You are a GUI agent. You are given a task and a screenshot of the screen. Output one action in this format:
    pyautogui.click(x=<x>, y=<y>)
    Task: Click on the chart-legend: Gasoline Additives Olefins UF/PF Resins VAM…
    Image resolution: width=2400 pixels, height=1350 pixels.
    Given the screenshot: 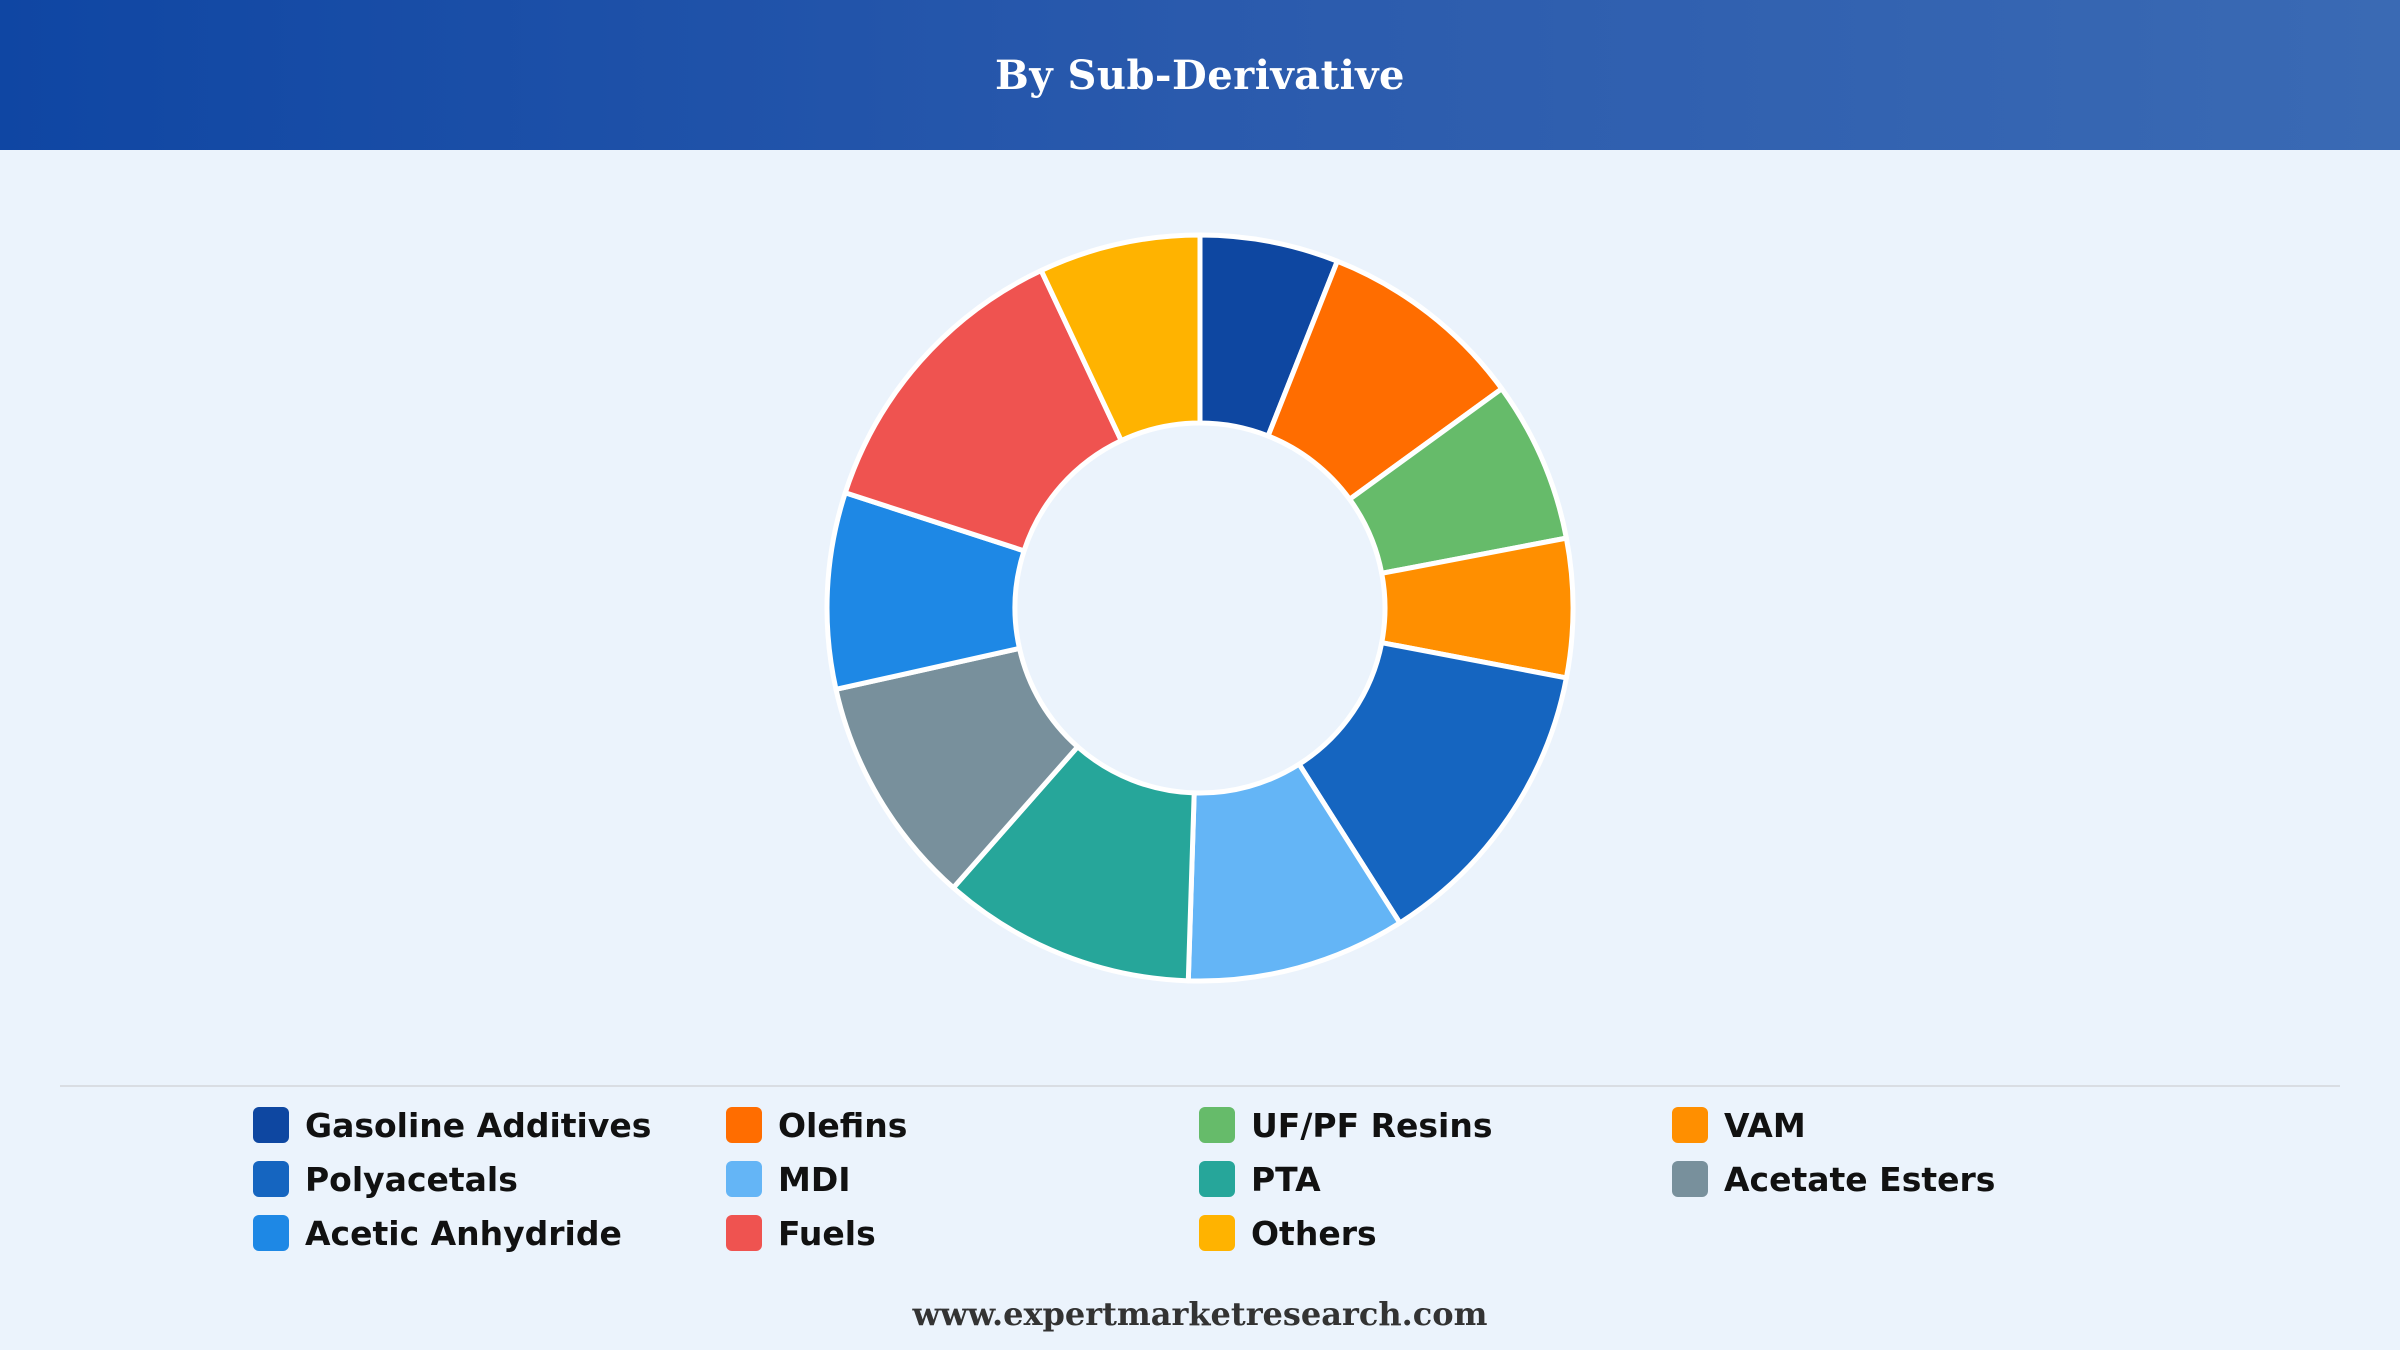 What is the action you would take?
    pyautogui.click(x=1199, y=1179)
    